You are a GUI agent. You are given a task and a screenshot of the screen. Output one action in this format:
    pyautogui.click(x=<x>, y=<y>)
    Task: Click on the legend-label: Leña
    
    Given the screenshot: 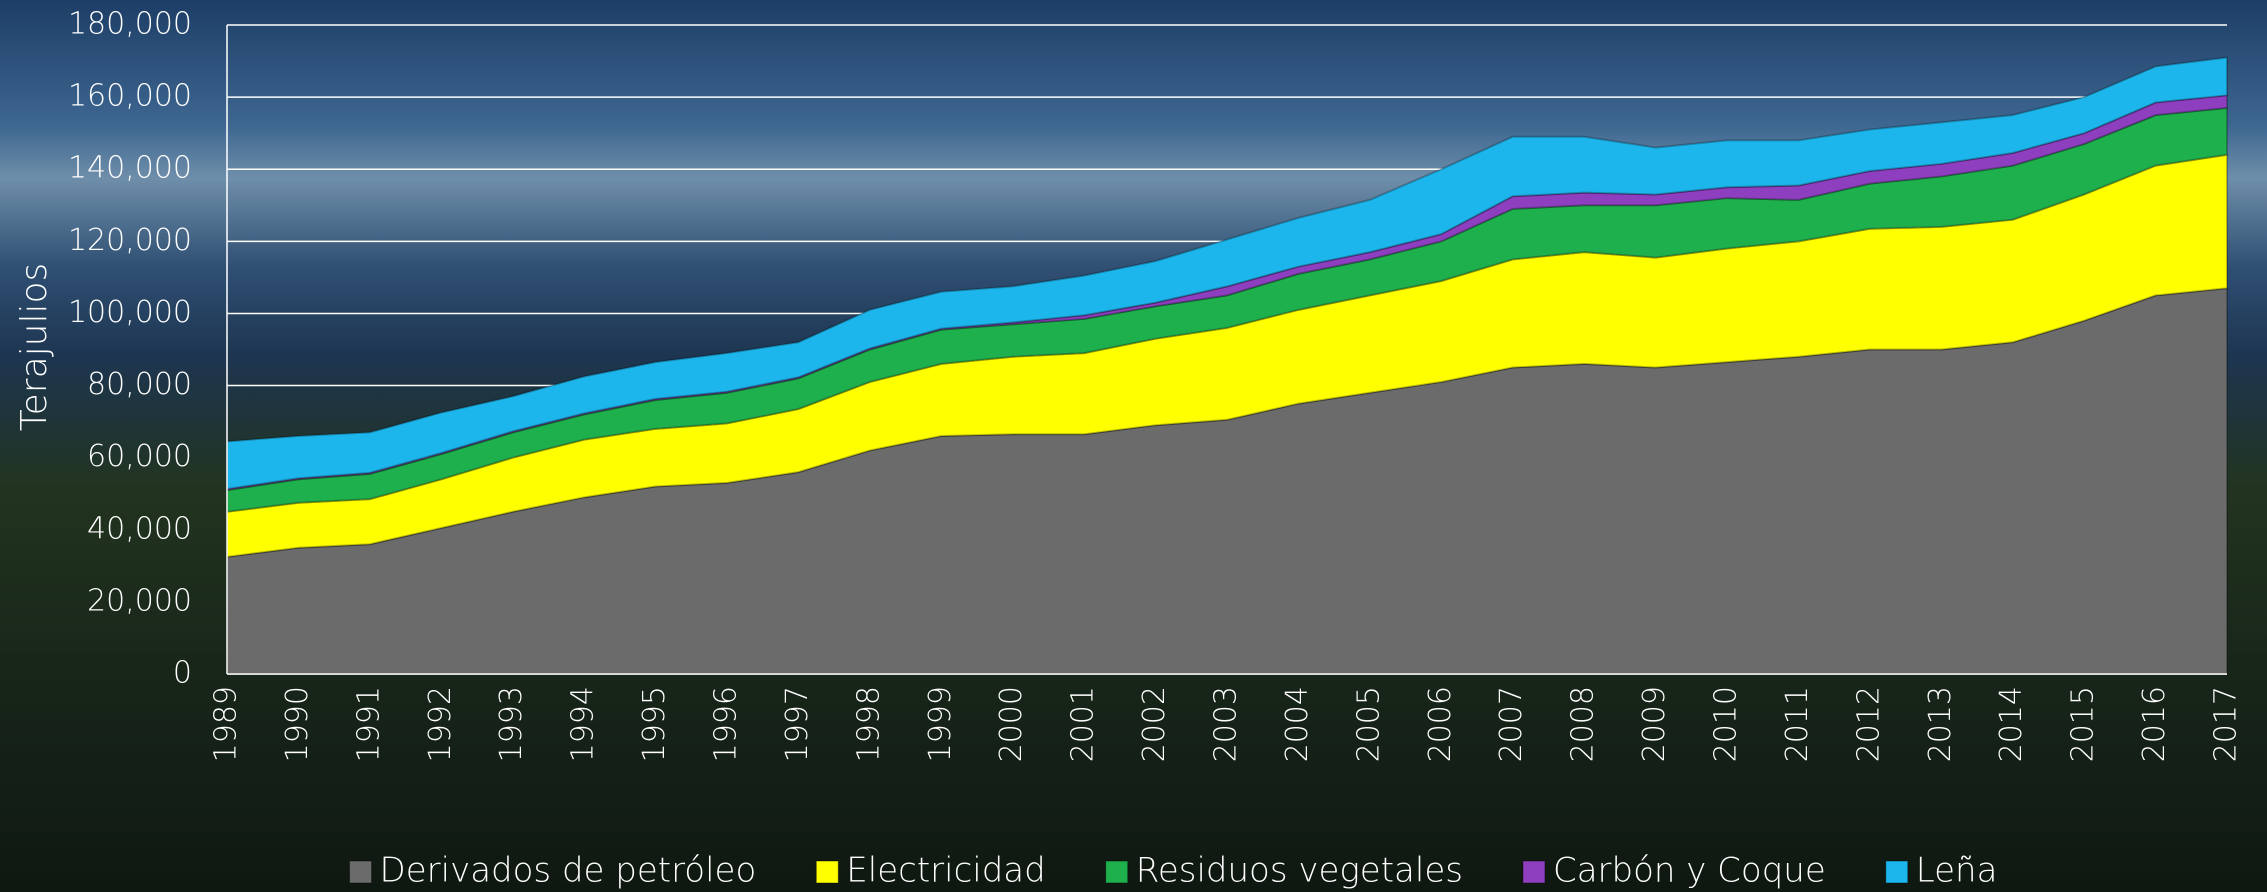 What is the action you would take?
    pyautogui.click(x=1957, y=871)
    